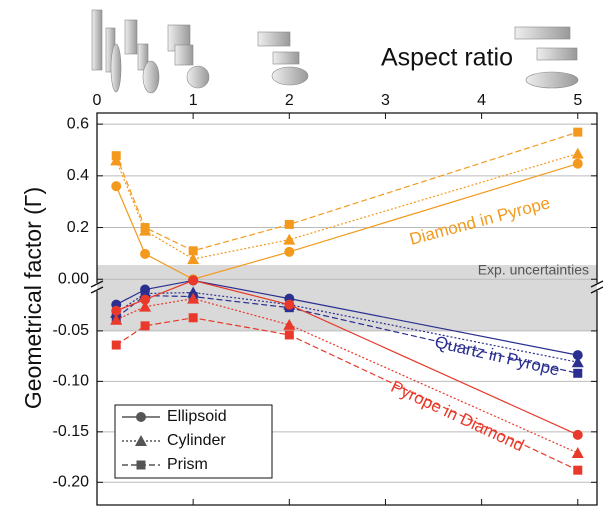 The height and width of the screenshot is (507, 615). I want to click on uncertainty-band, so click(347, 309).